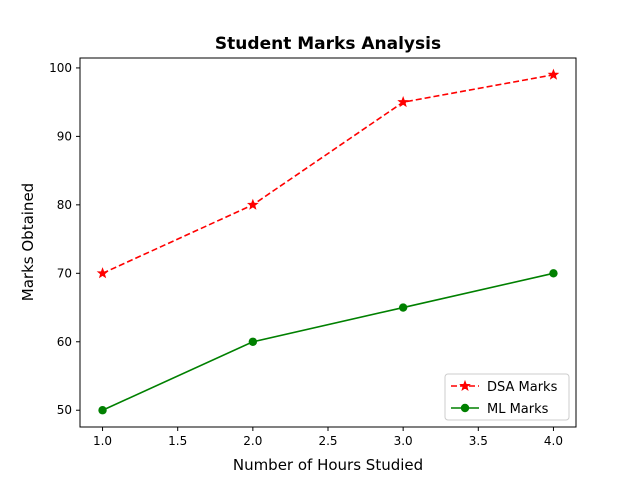 This screenshot has width=640, height=480. What do you see at coordinates (102, 441) in the screenshot?
I see `x-tick-label: 1.0` at bounding box center [102, 441].